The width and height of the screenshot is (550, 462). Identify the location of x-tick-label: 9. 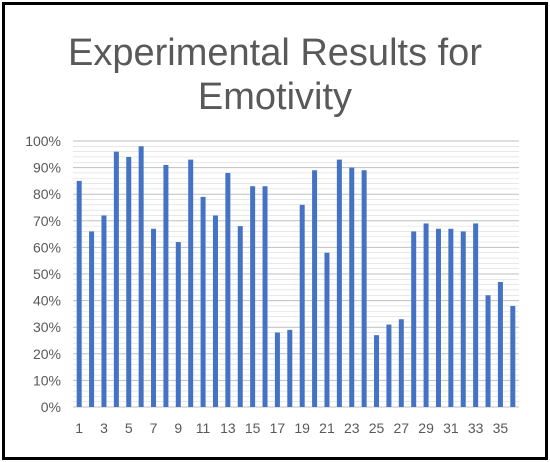
(178, 428).